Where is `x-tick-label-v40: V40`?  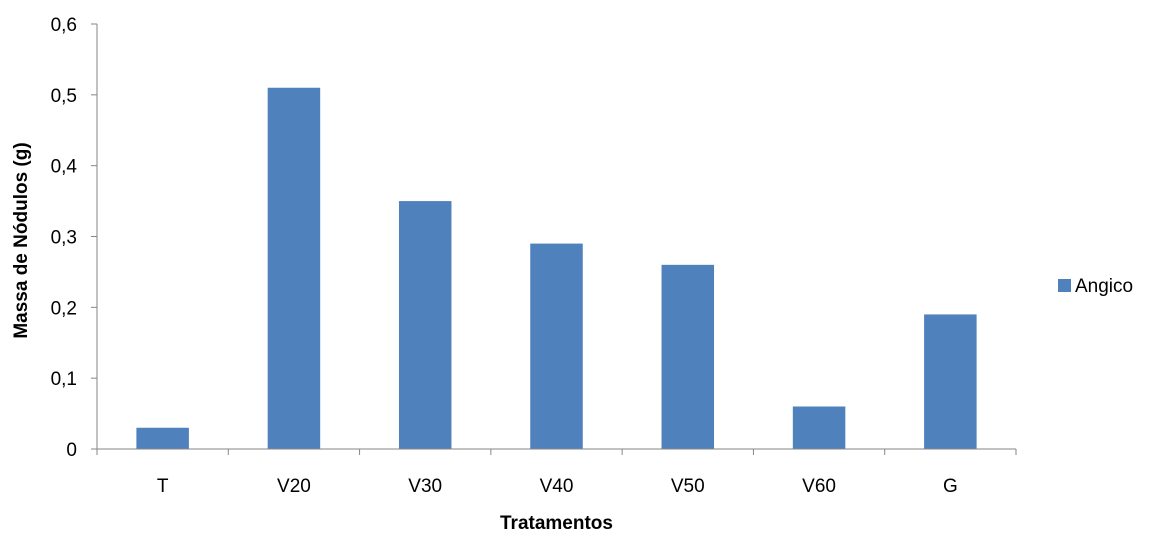
x-tick-label-v40: V40 is located at coordinates (557, 486).